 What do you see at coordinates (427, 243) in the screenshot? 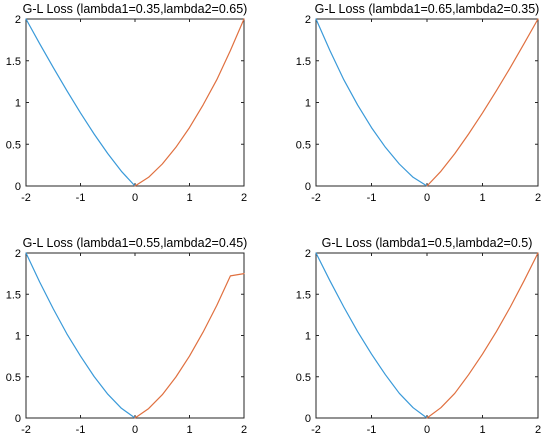
I see `chart-title: G-L Loss (lambda1=0.5,lambda2=0.5)` at bounding box center [427, 243].